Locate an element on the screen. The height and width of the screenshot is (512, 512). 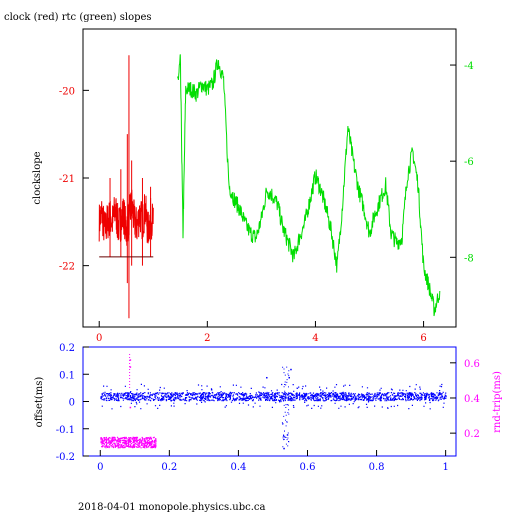
chart-title: clock (red) rtc (green) slopes is located at coordinates (78, 17).